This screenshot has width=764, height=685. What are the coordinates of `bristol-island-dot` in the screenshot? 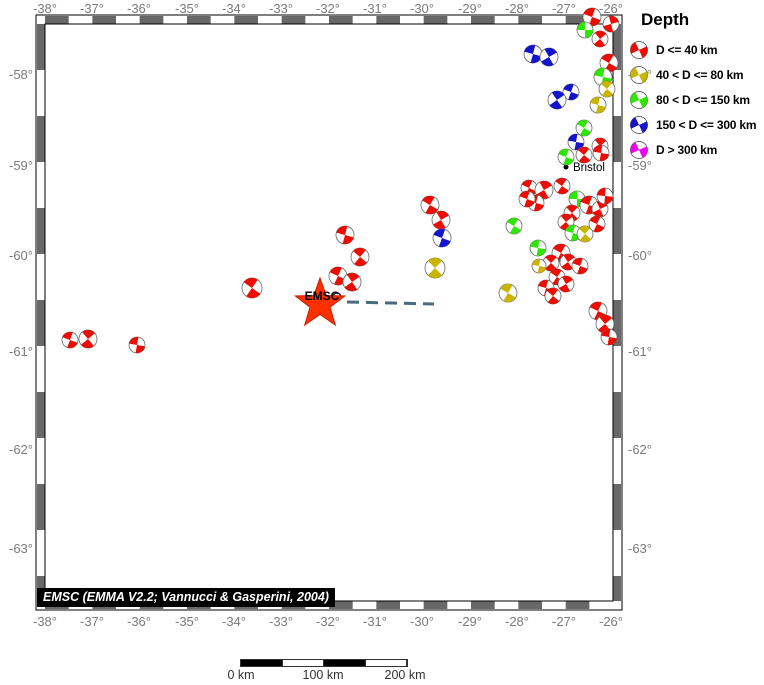 It's located at (566, 167).